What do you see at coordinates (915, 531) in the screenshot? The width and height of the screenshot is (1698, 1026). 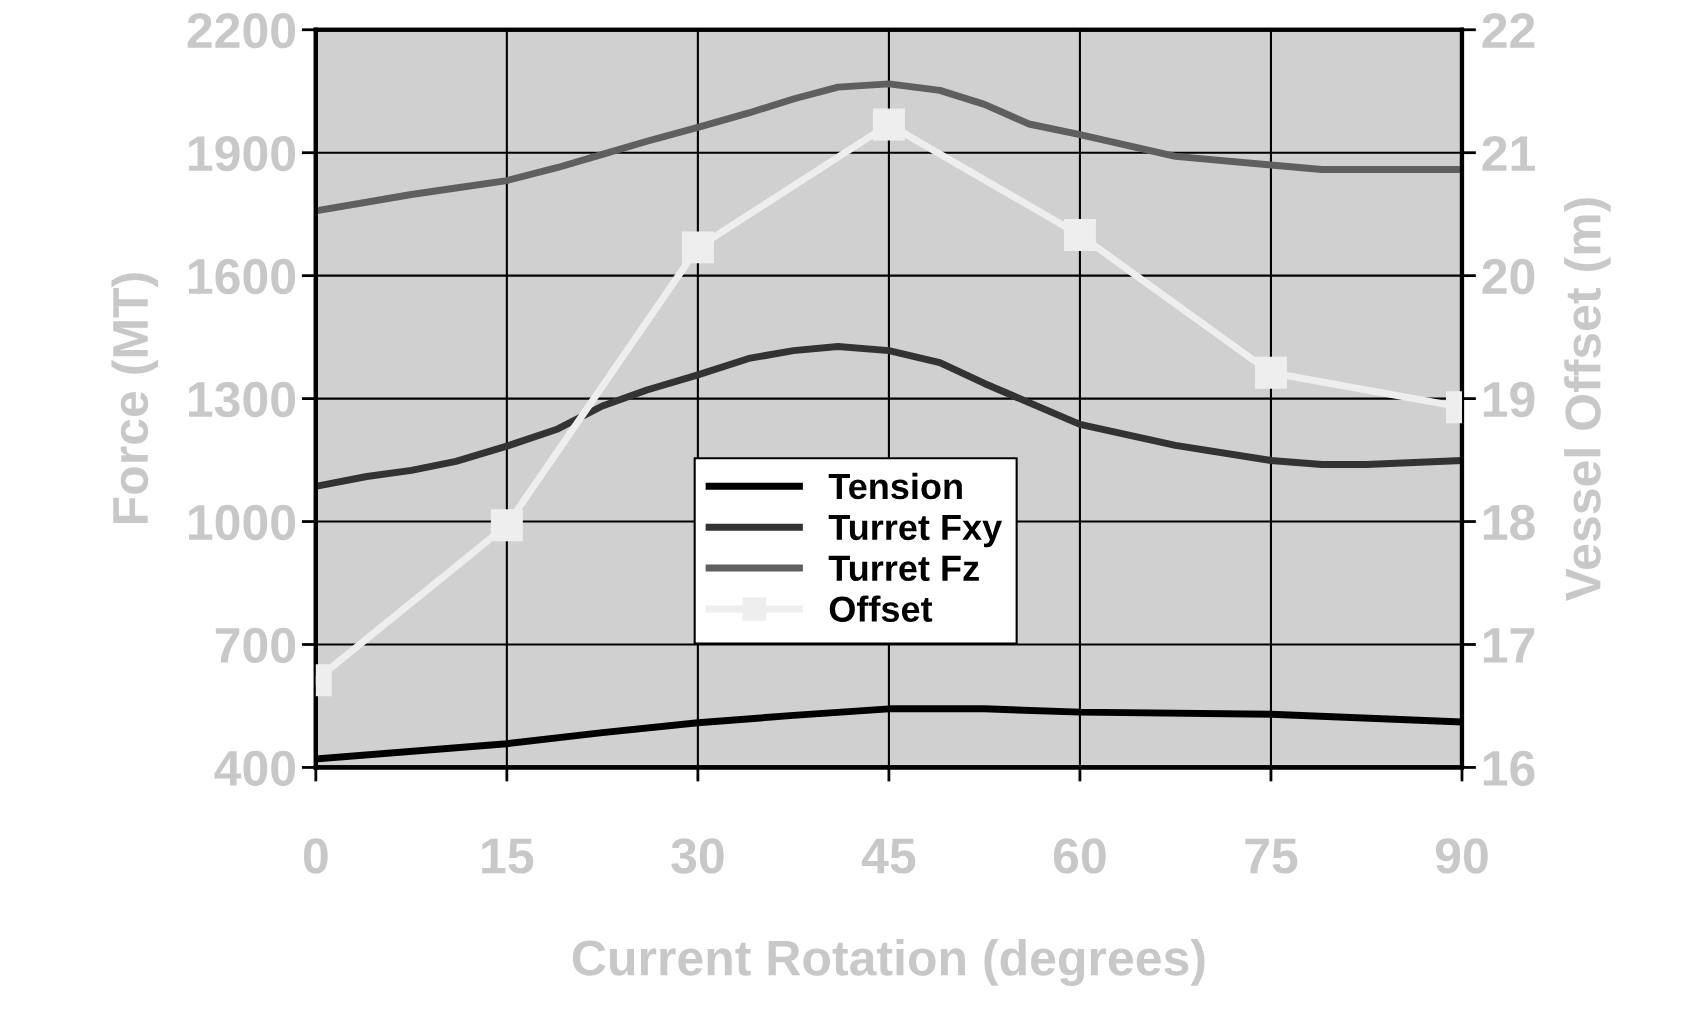 I see `legend-label: Turret Fxy` at bounding box center [915, 531].